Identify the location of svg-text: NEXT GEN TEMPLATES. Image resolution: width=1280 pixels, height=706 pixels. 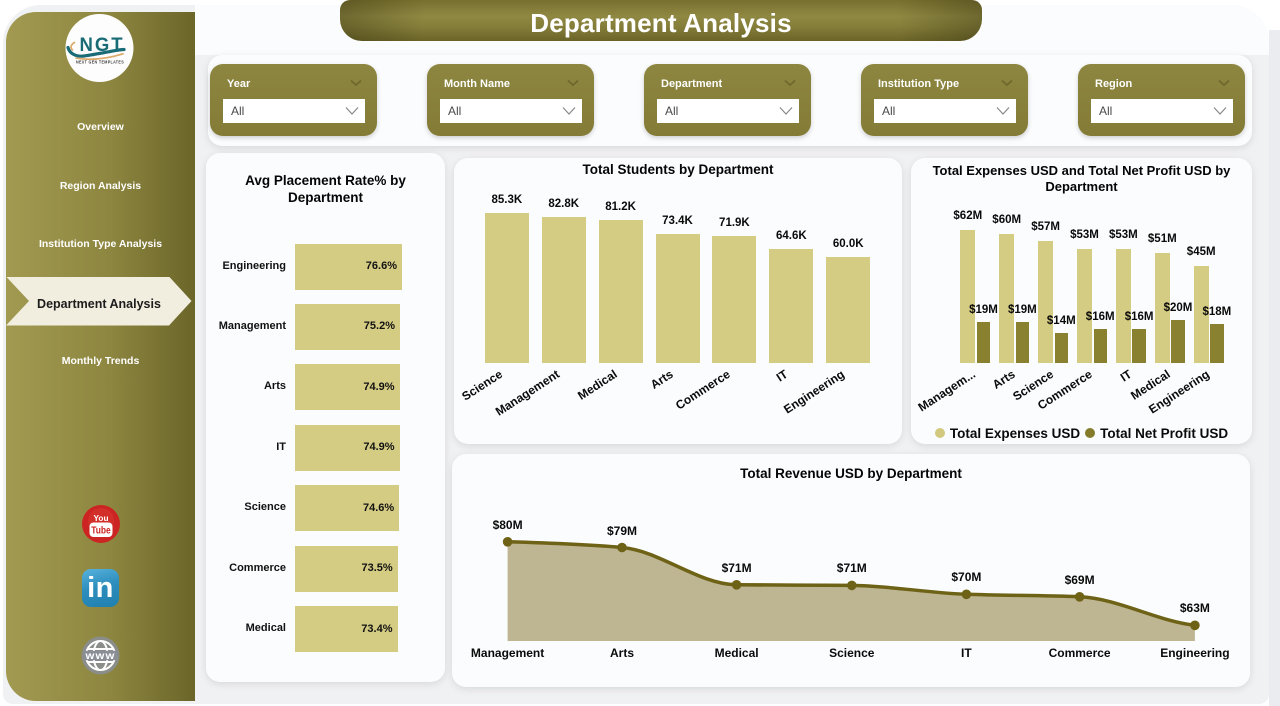
(100, 62).